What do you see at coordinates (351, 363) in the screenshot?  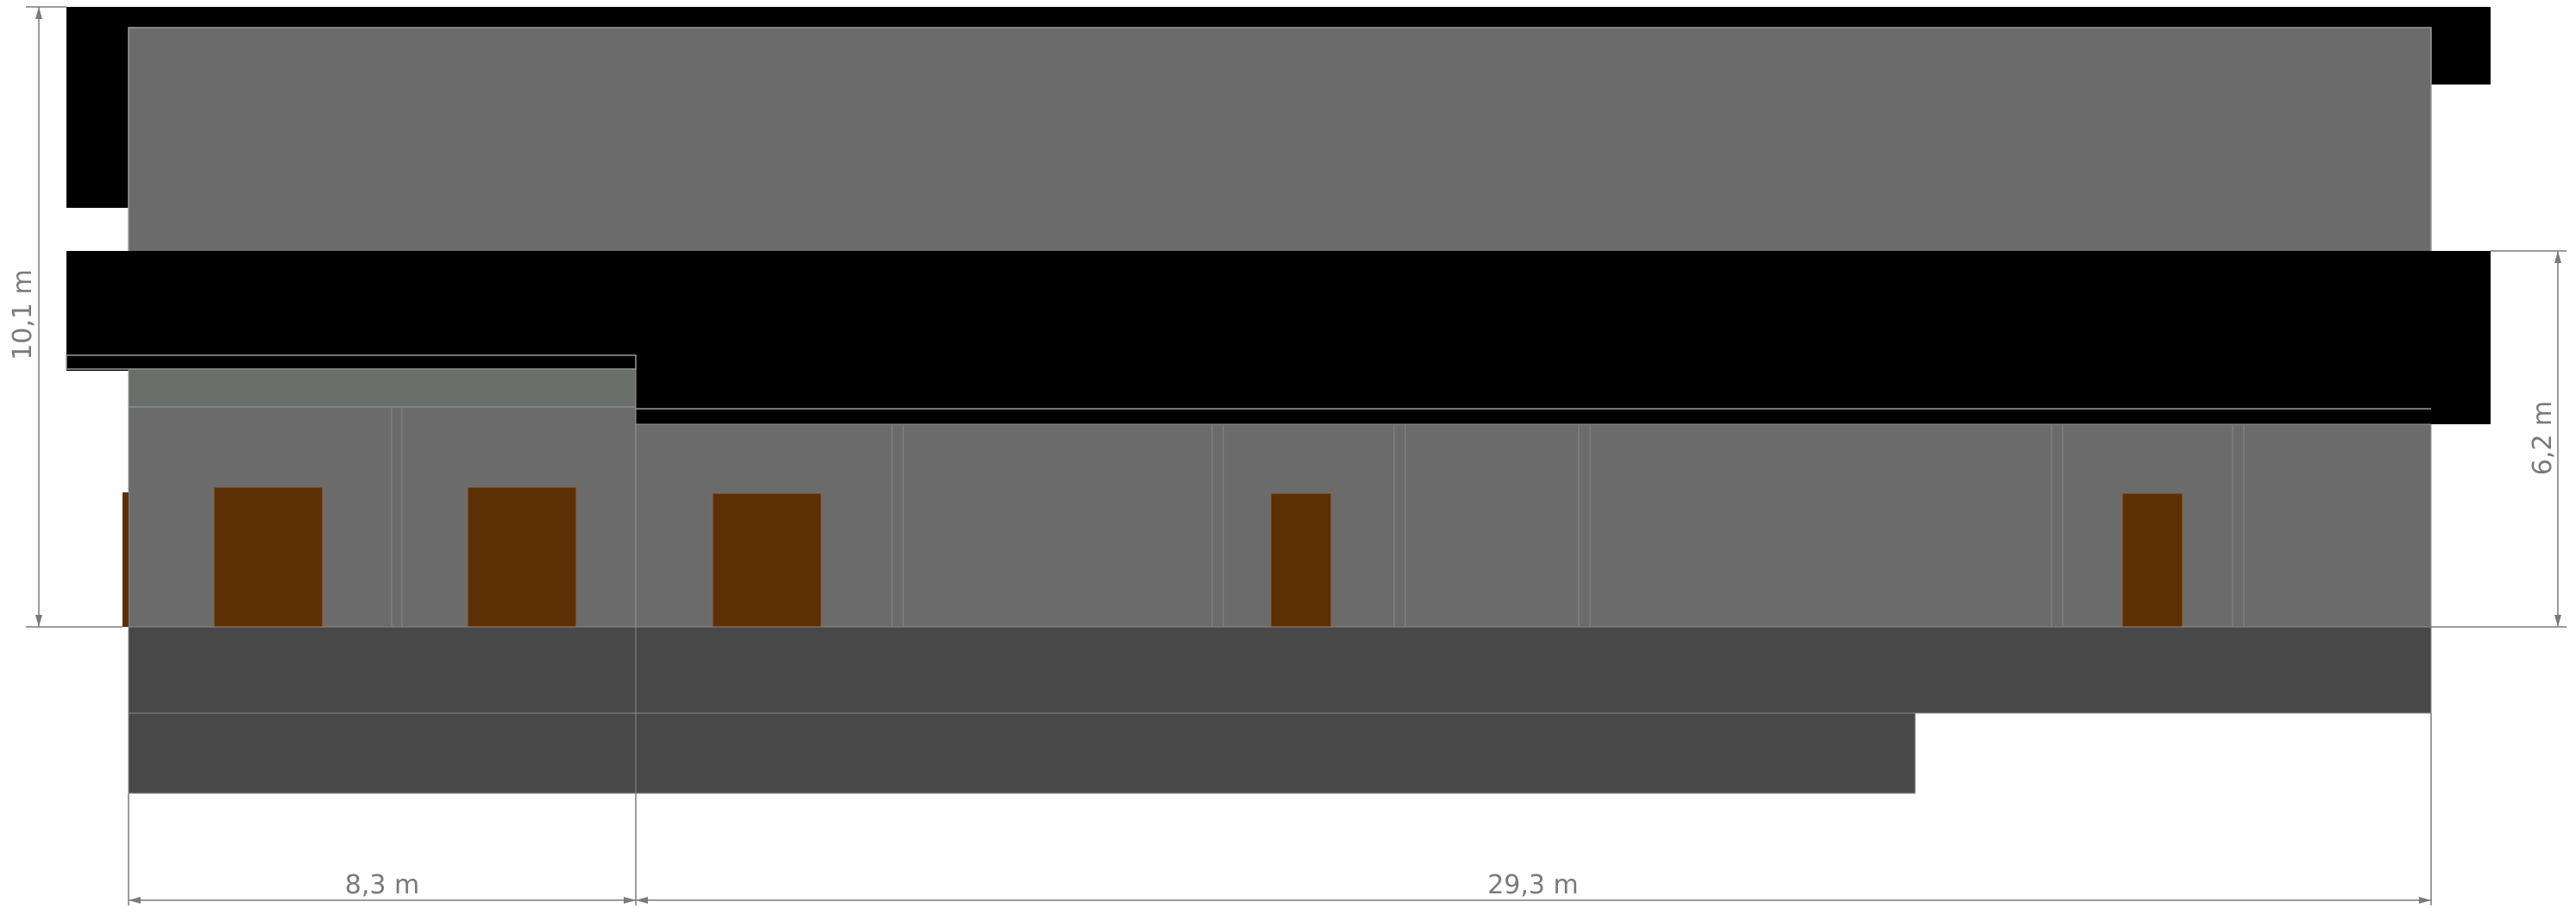 I see `lower-roof-left-fascia` at bounding box center [351, 363].